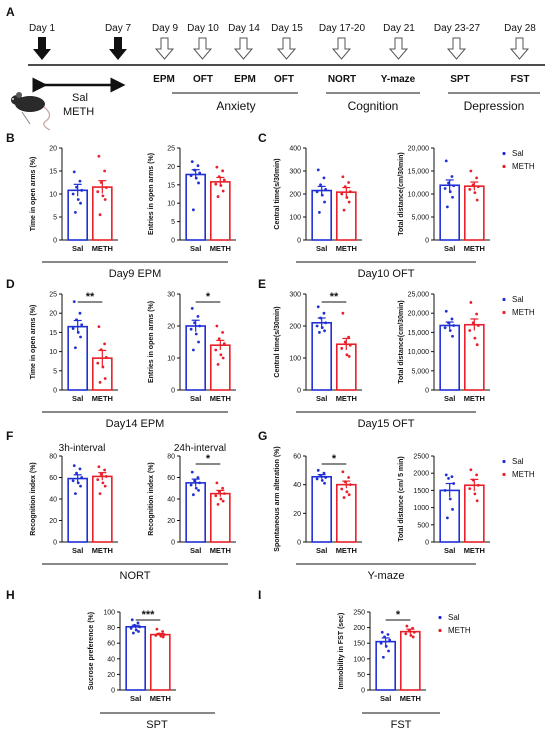 The width and height of the screenshot is (550, 736). Describe the element at coordinates (520, 28) in the screenshot. I see `day-label: Day 28` at that location.